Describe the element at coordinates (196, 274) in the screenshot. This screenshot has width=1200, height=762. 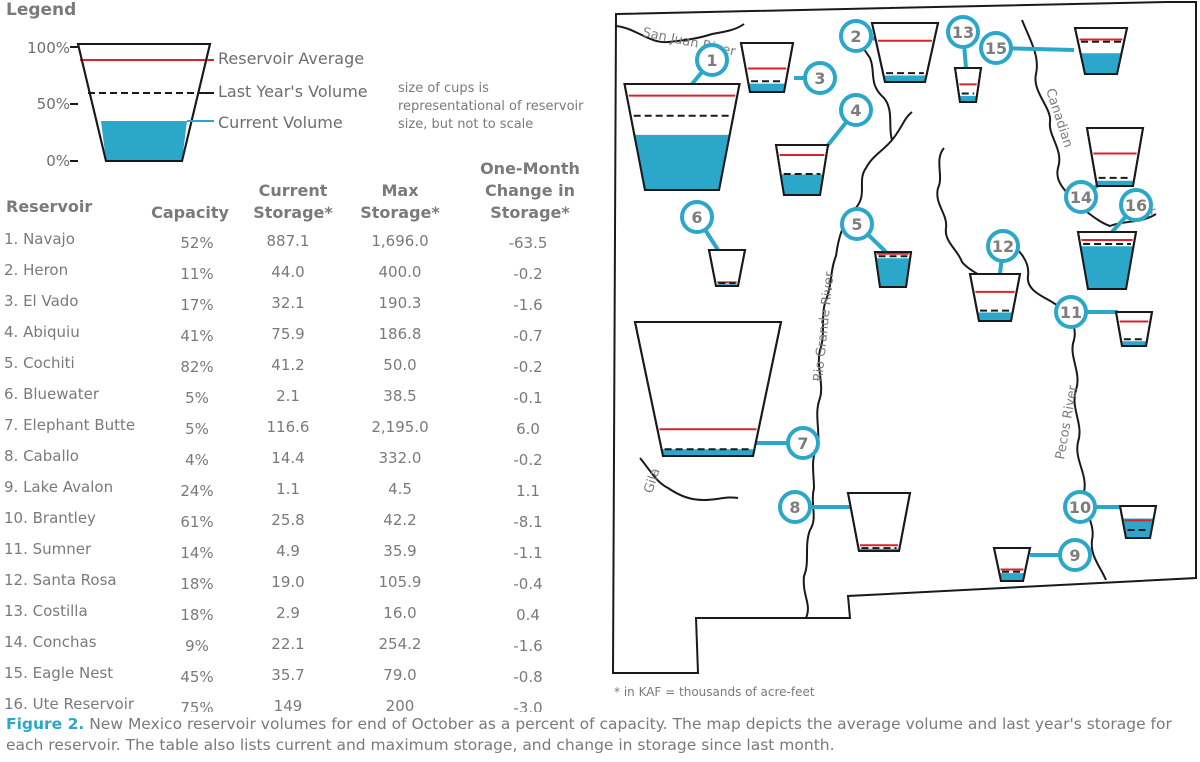
I see `row-capacity: 11%` at that location.